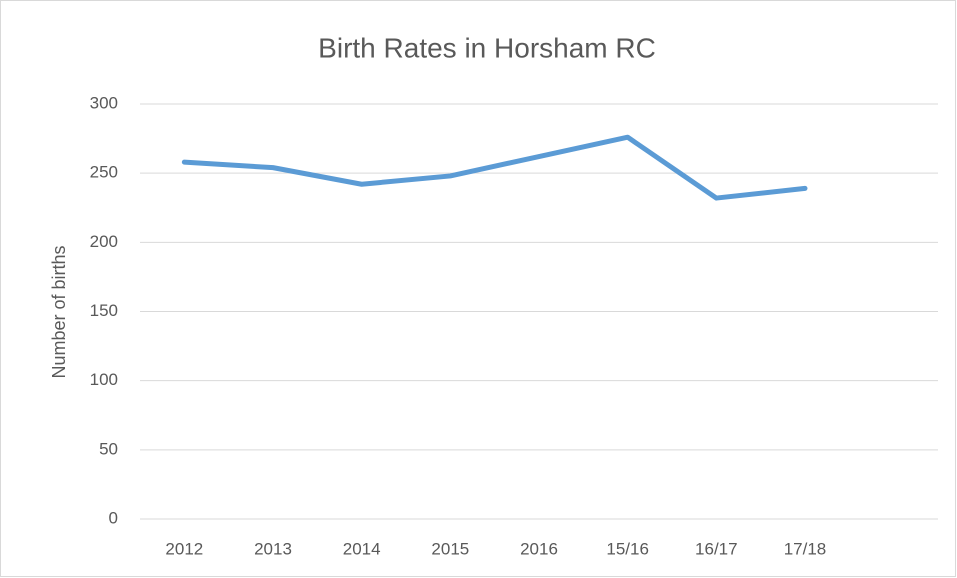  I want to click on x-tick-label: 2015, so click(450, 548).